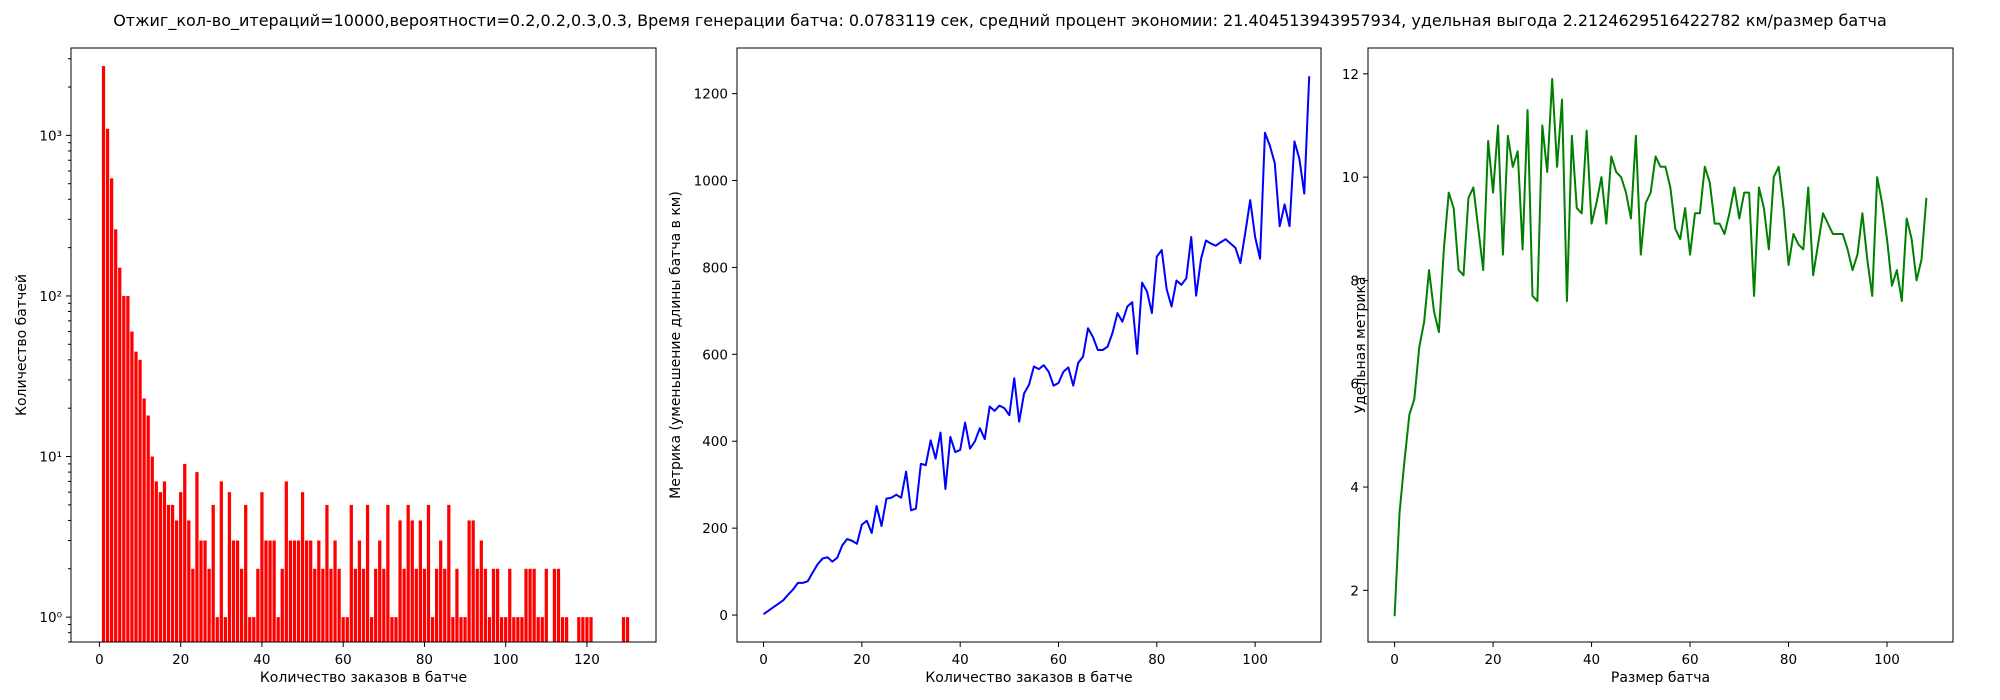 The image size is (2000, 700). I want to click on y-tick-label: 2, so click(1354, 591).